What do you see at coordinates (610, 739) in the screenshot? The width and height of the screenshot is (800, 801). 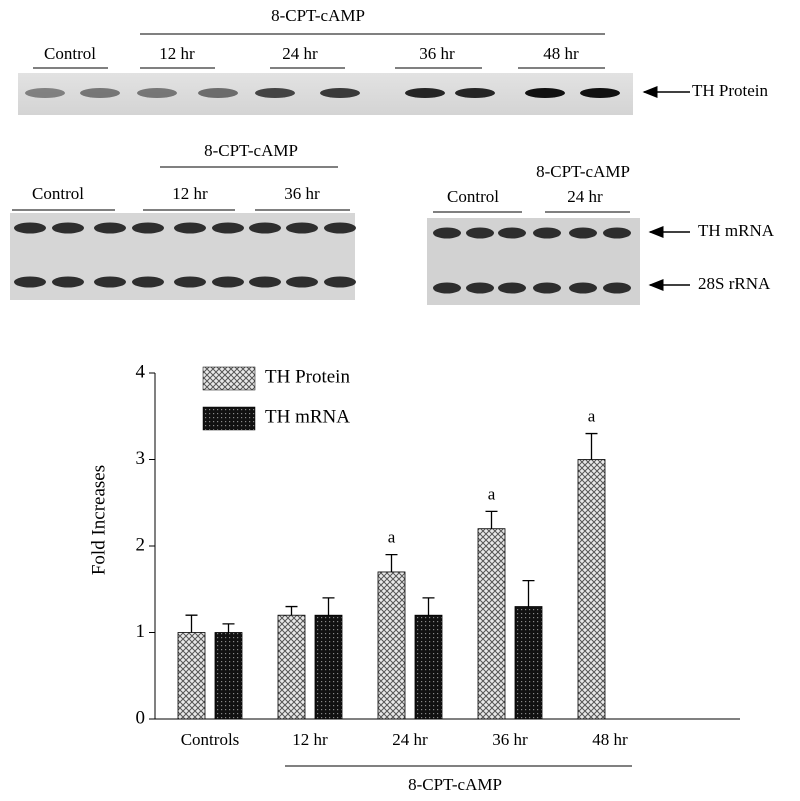 I see `x-tick-label: 48 hr` at bounding box center [610, 739].